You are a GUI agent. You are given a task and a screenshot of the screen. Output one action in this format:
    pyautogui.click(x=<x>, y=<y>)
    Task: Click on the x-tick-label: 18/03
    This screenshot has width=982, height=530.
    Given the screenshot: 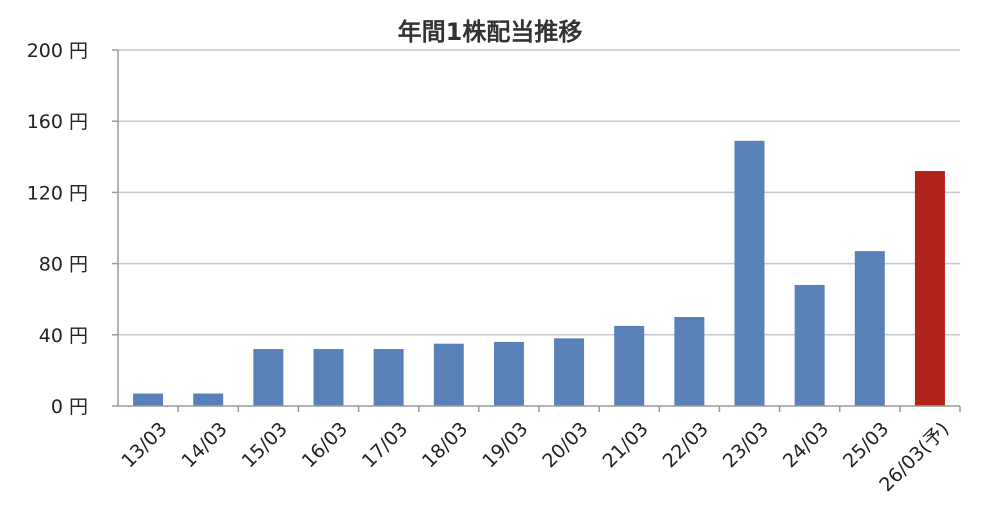 What is the action you would take?
    pyautogui.click(x=445, y=445)
    